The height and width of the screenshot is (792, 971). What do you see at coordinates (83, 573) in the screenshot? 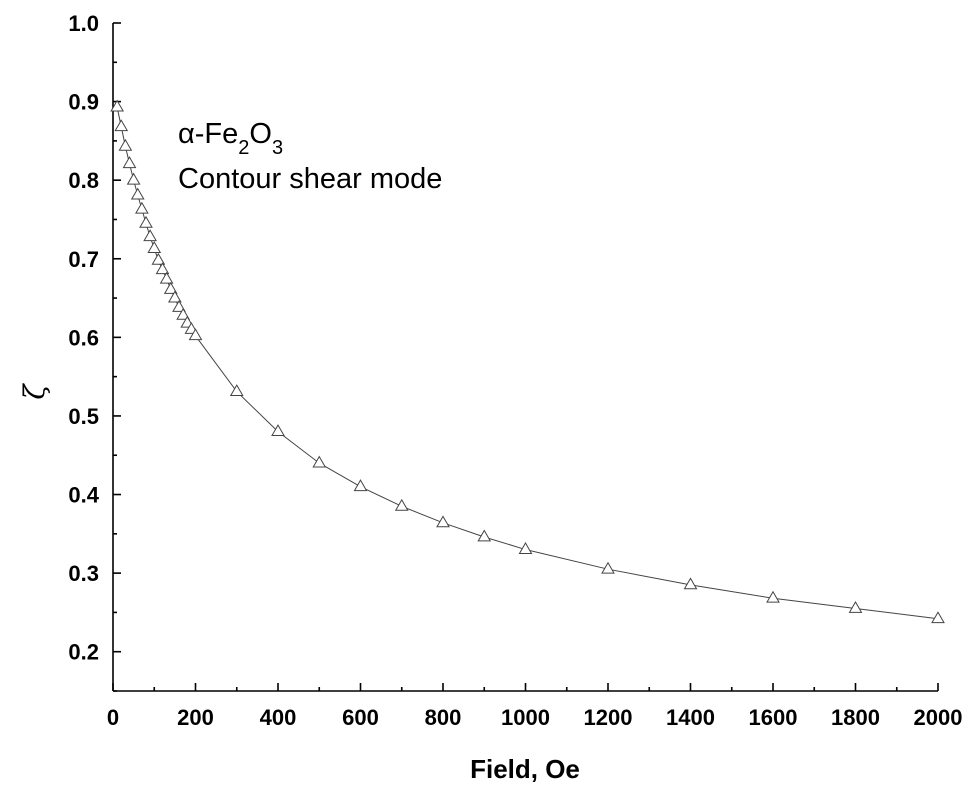
I see `y-tick-label: 0.3` at bounding box center [83, 573].